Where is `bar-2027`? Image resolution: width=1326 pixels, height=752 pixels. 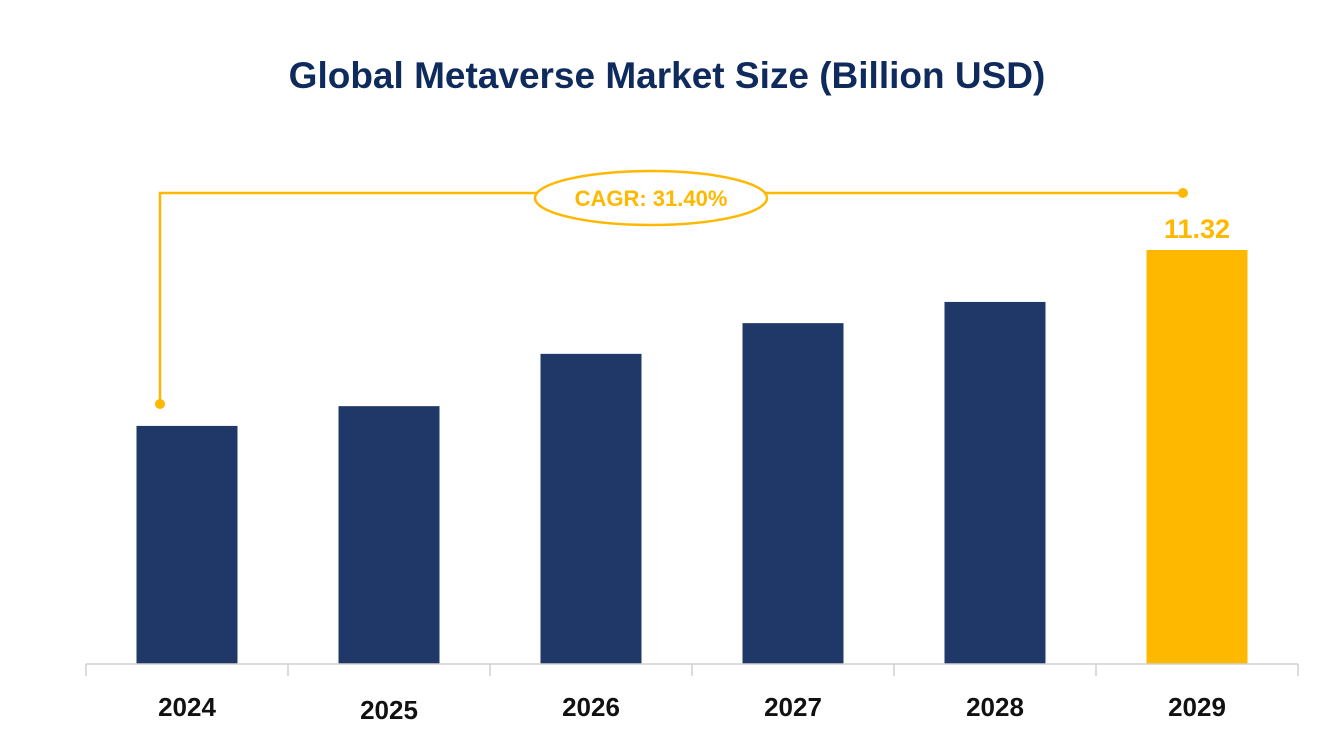 bar-2027 is located at coordinates (793, 493).